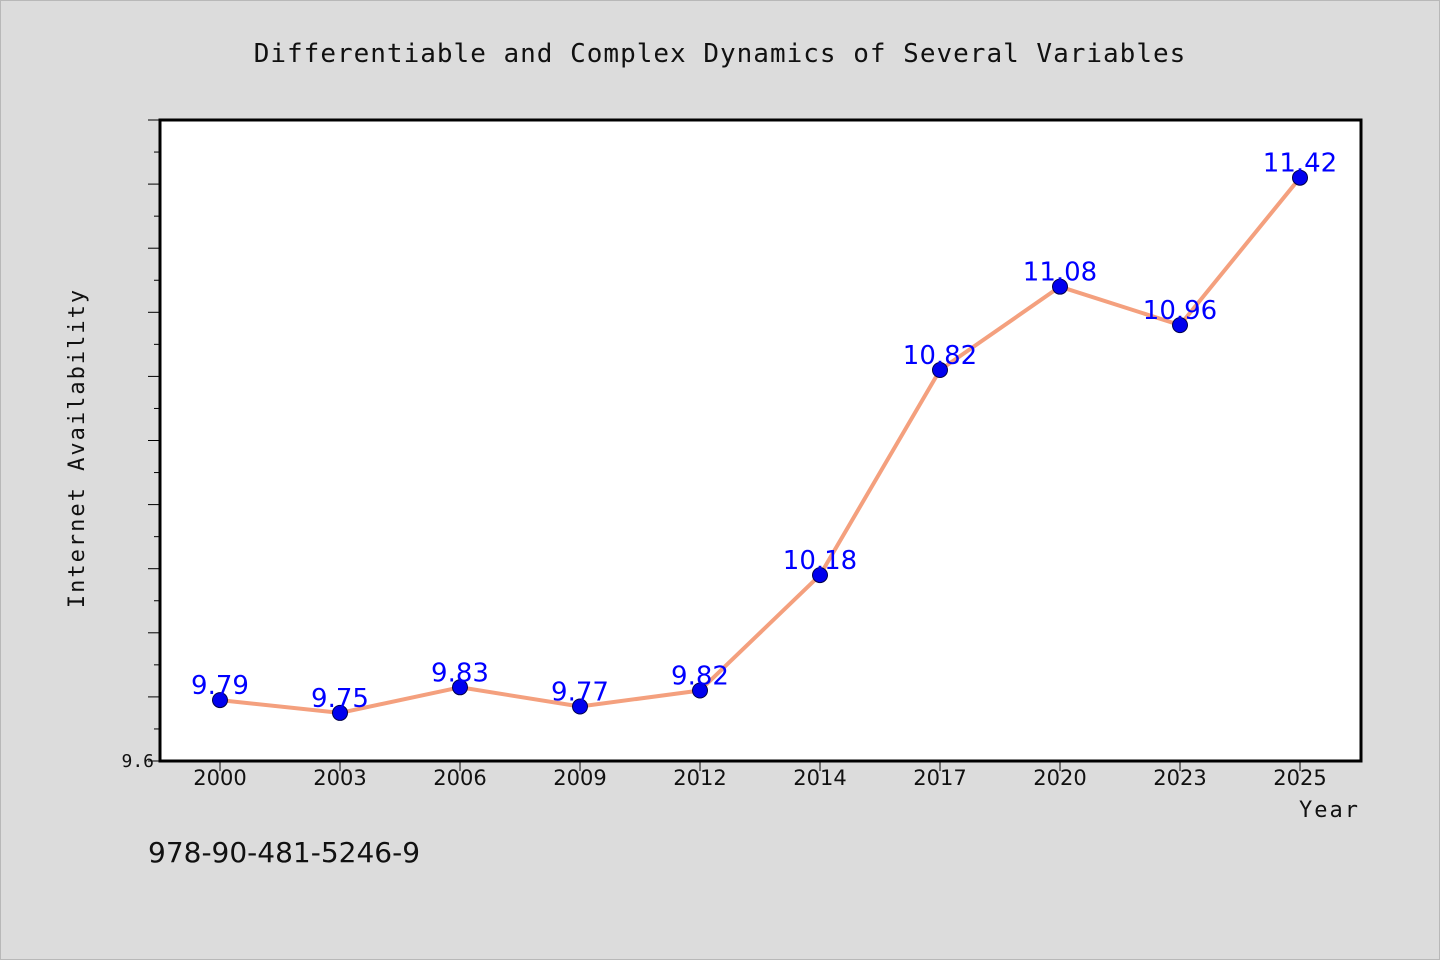 This screenshot has height=960, width=1440. I want to click on data-label: 9.75, so click(340, 699).